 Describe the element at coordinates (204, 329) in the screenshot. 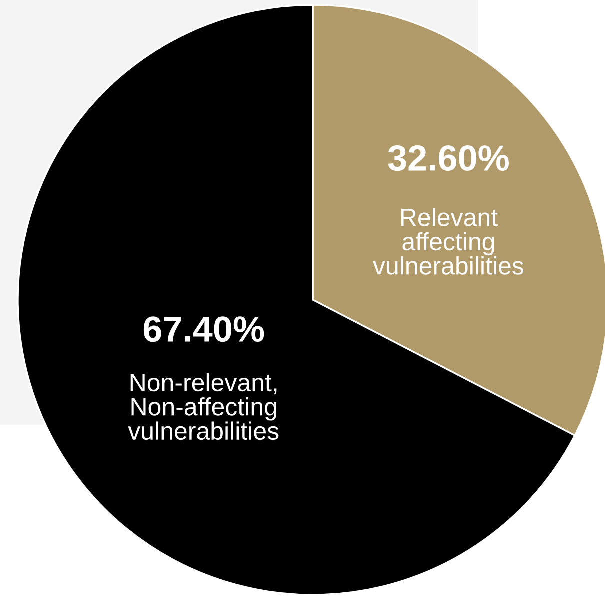

I see `data-label: 67.40%` at that location.